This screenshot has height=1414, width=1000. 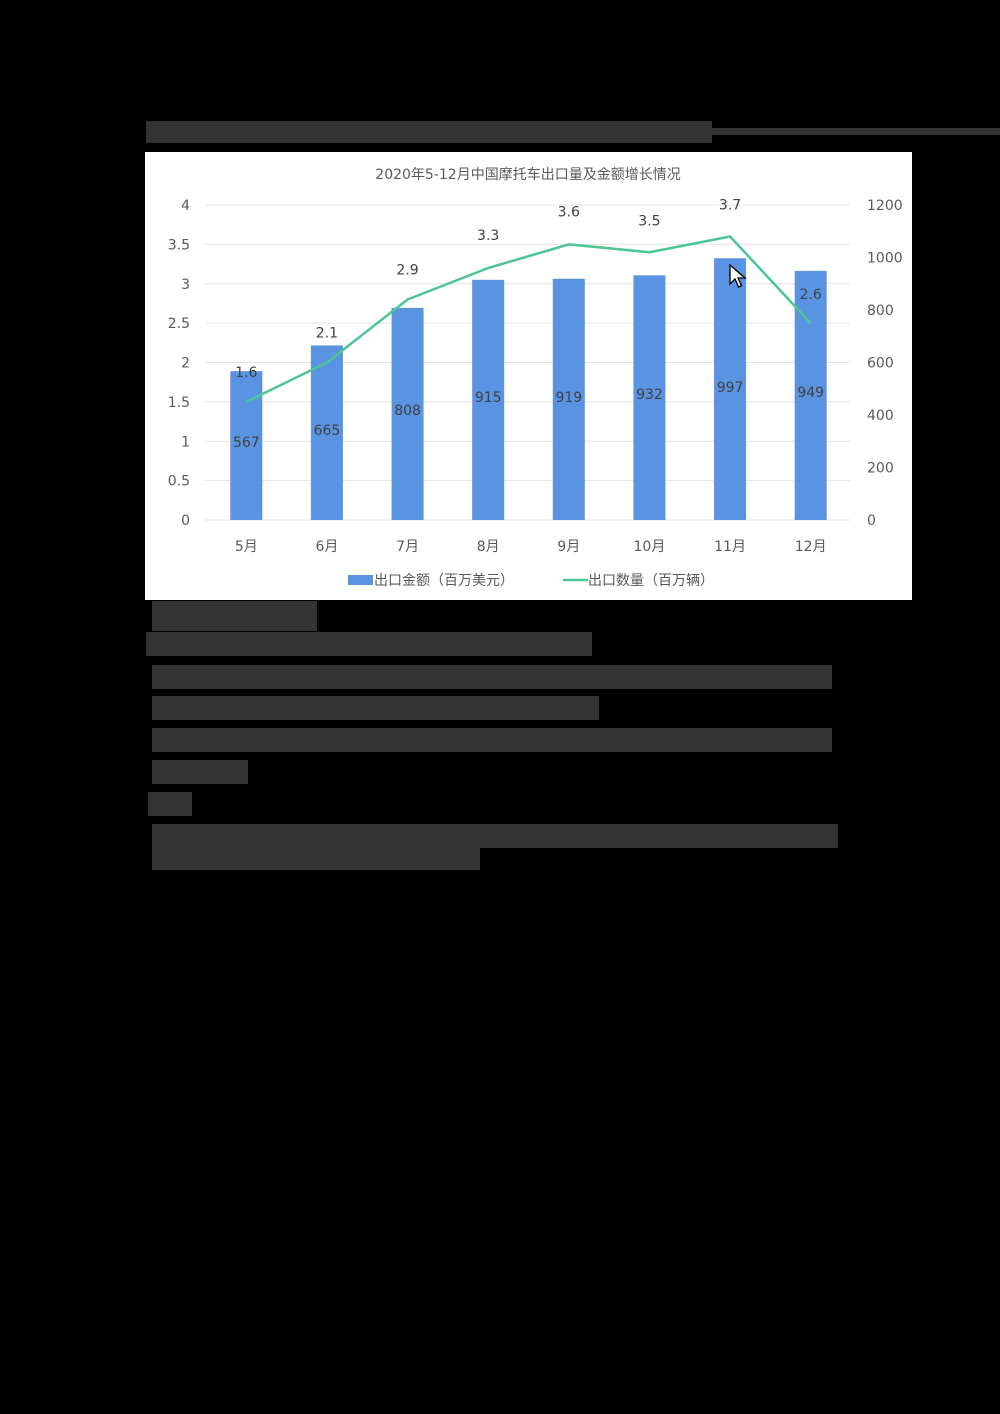 I want to click on x-axis-tick: 5月, so click(x=246, y=547).